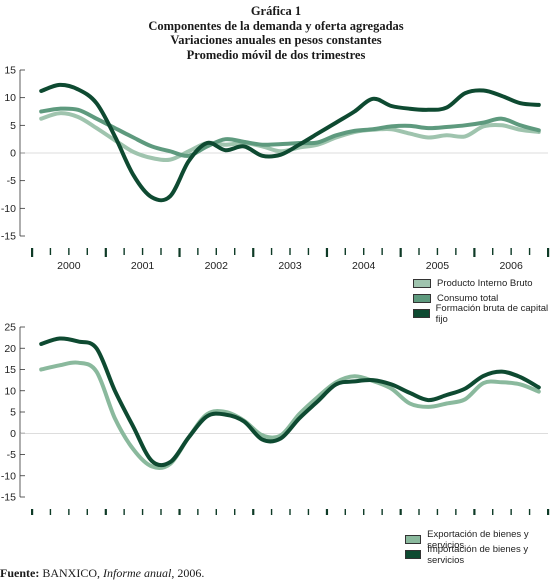 This screenshot has width=552, height=585. I want to click on x-tick-label: 2005, so click(438, 266).